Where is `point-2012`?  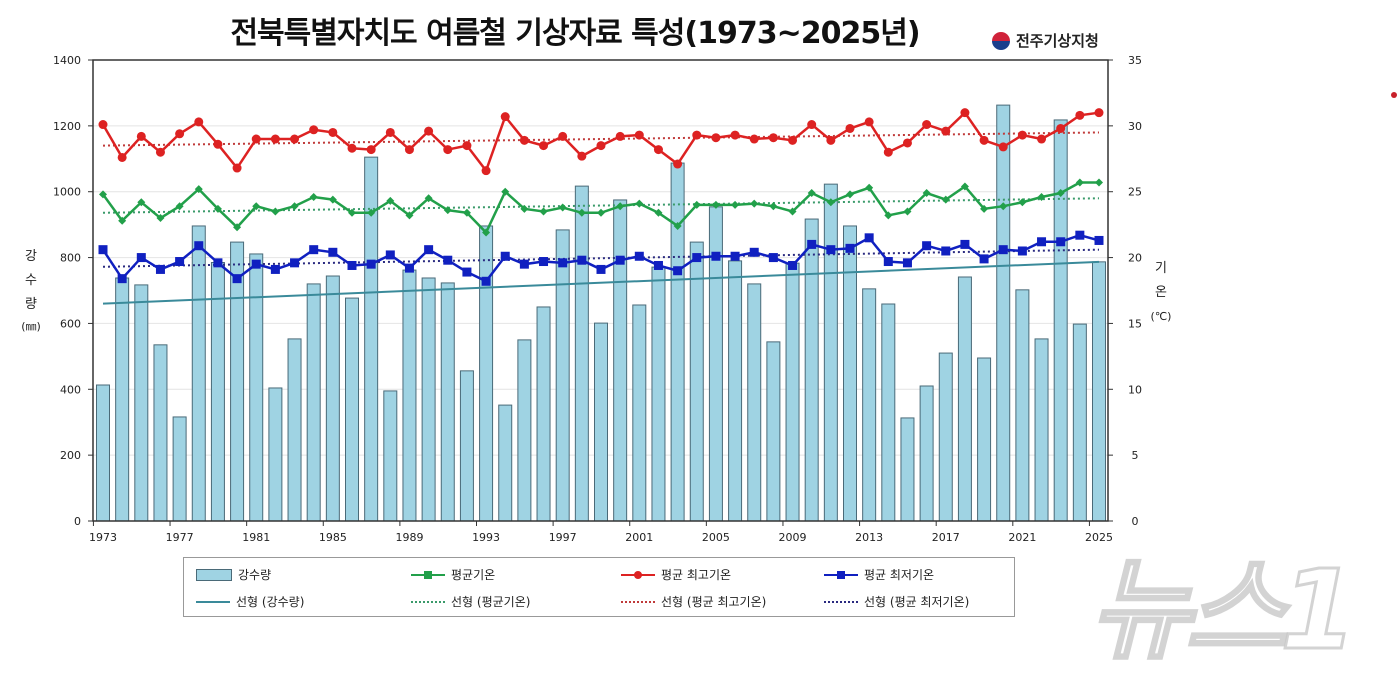
point-2012 is located at coordinates (850, 248).